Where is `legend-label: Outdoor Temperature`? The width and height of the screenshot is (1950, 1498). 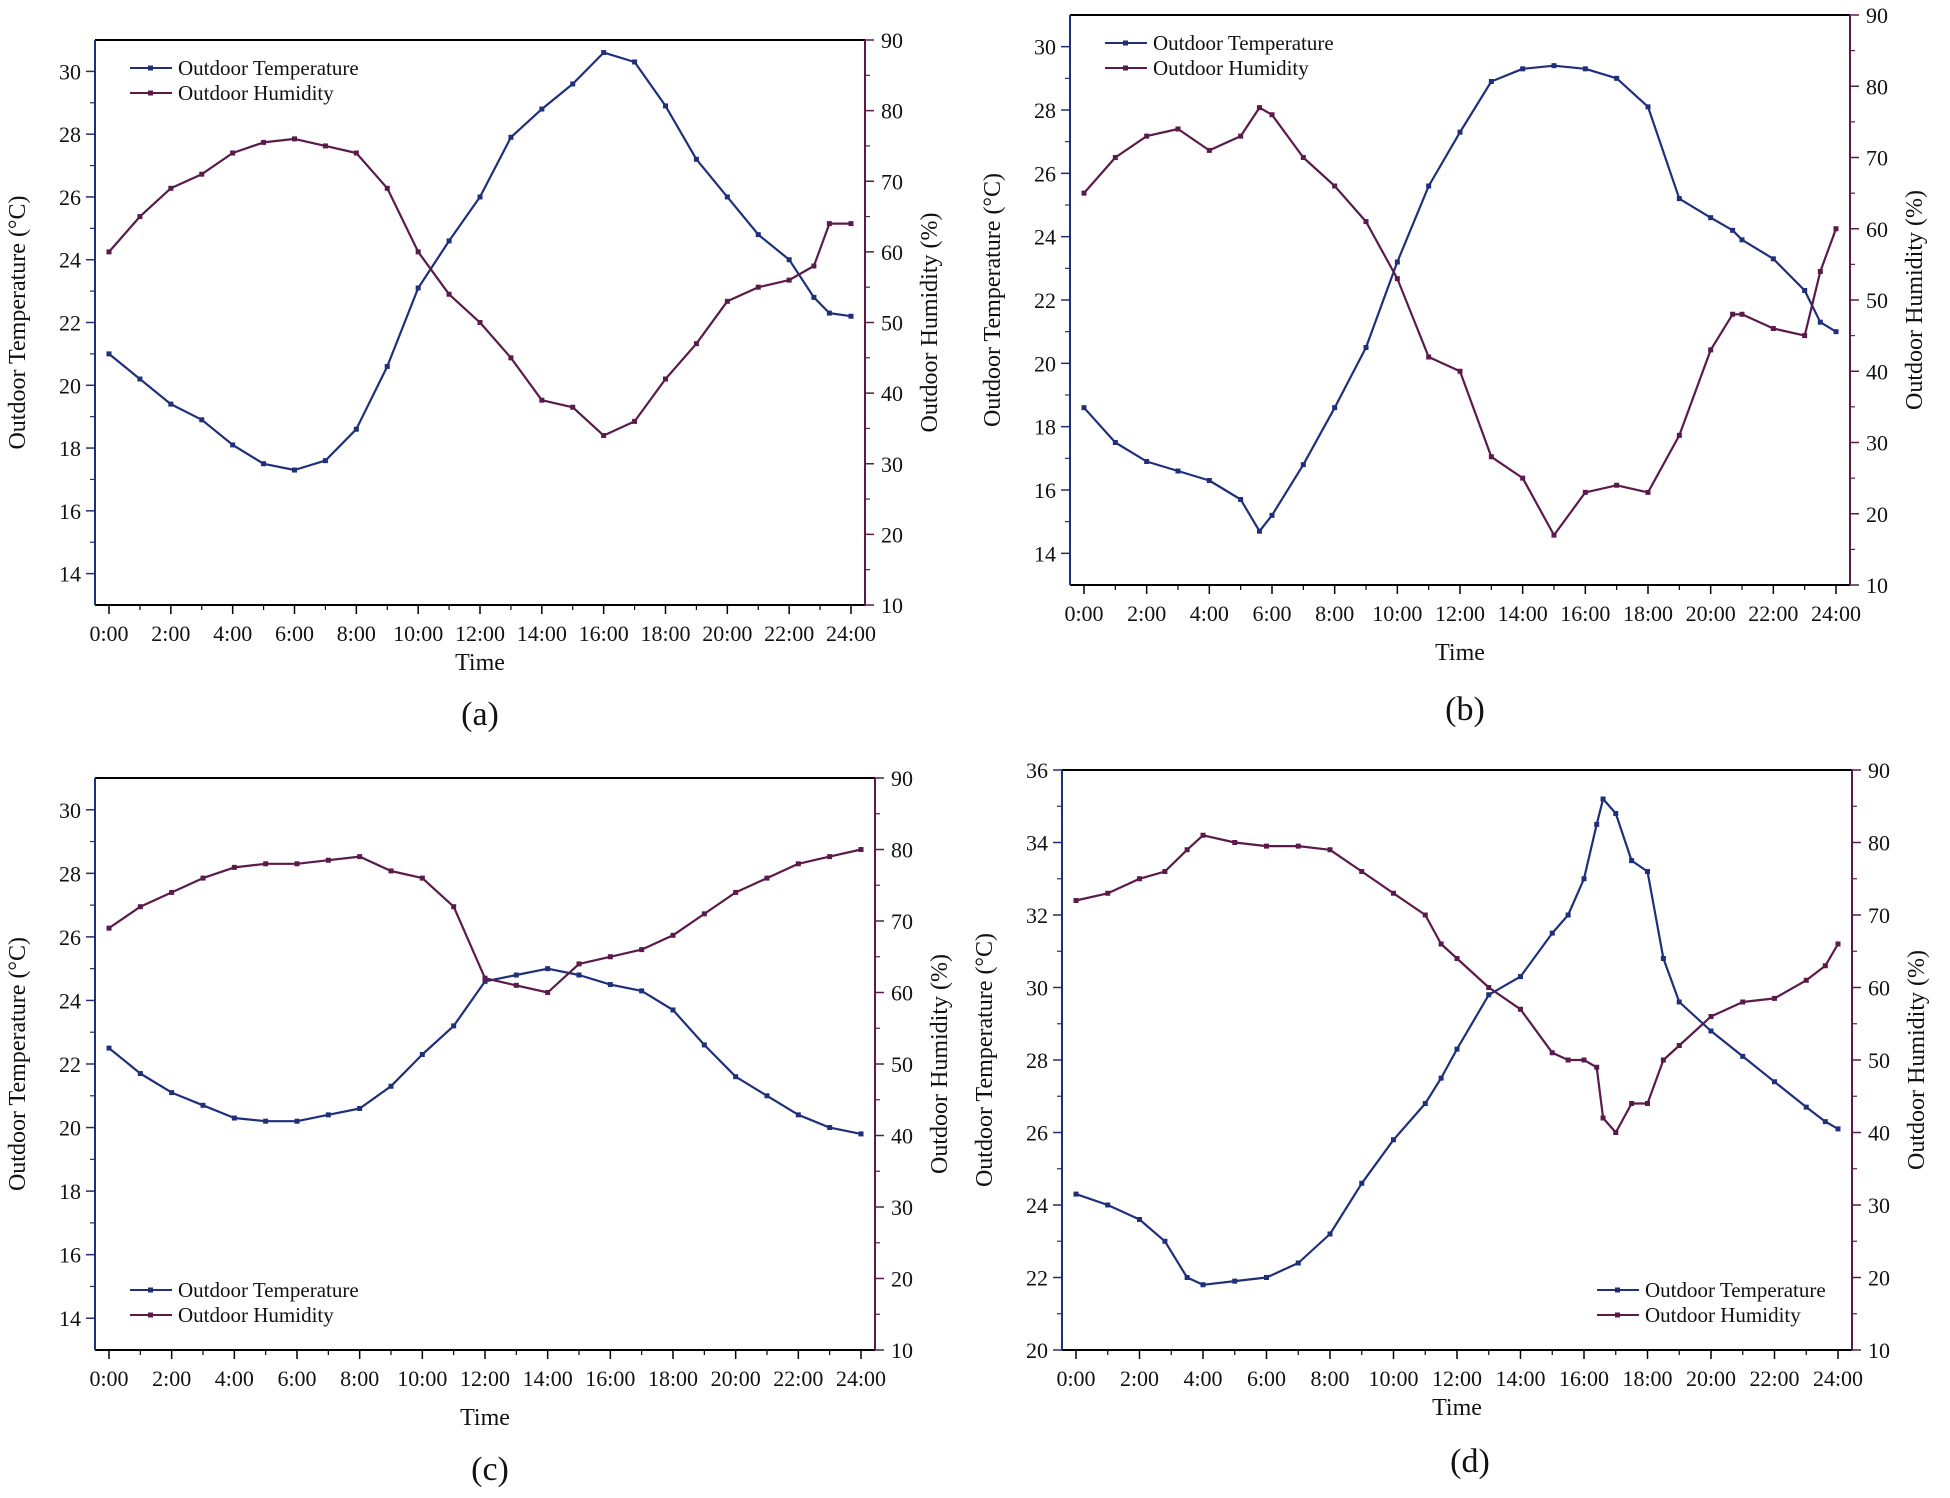
legend-label: Outdoor Temperature is located at coordinates (268, 68).